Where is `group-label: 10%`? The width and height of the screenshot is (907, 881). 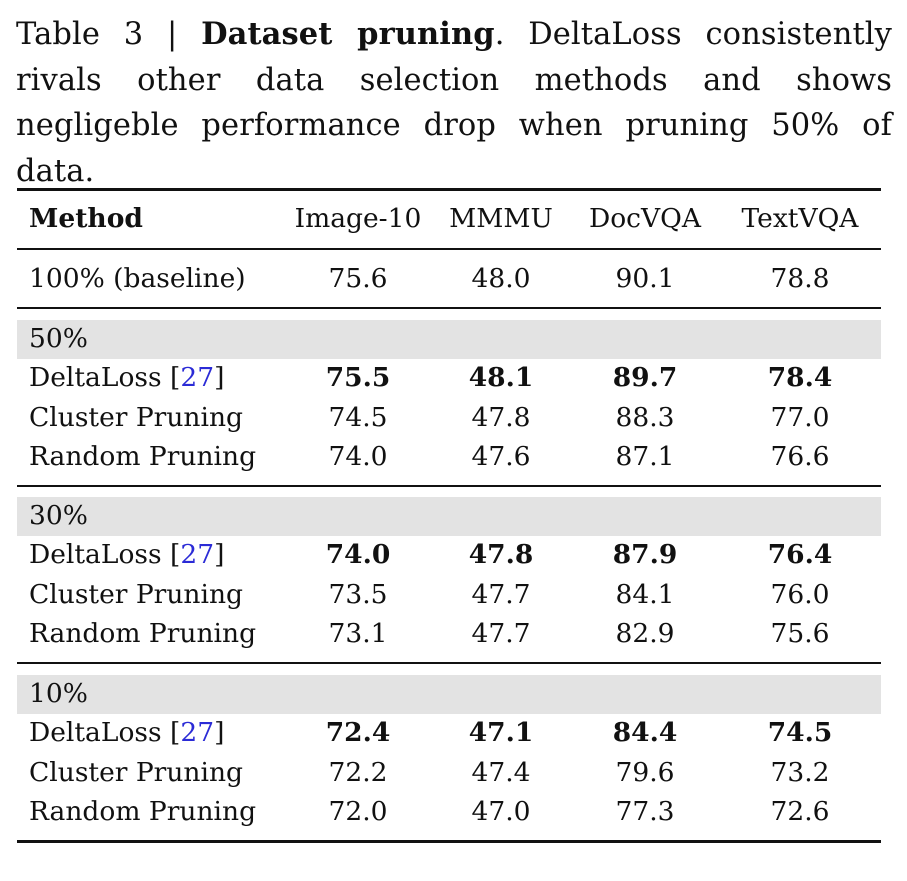 group-label: 10% is located at coordinates (58, 693).